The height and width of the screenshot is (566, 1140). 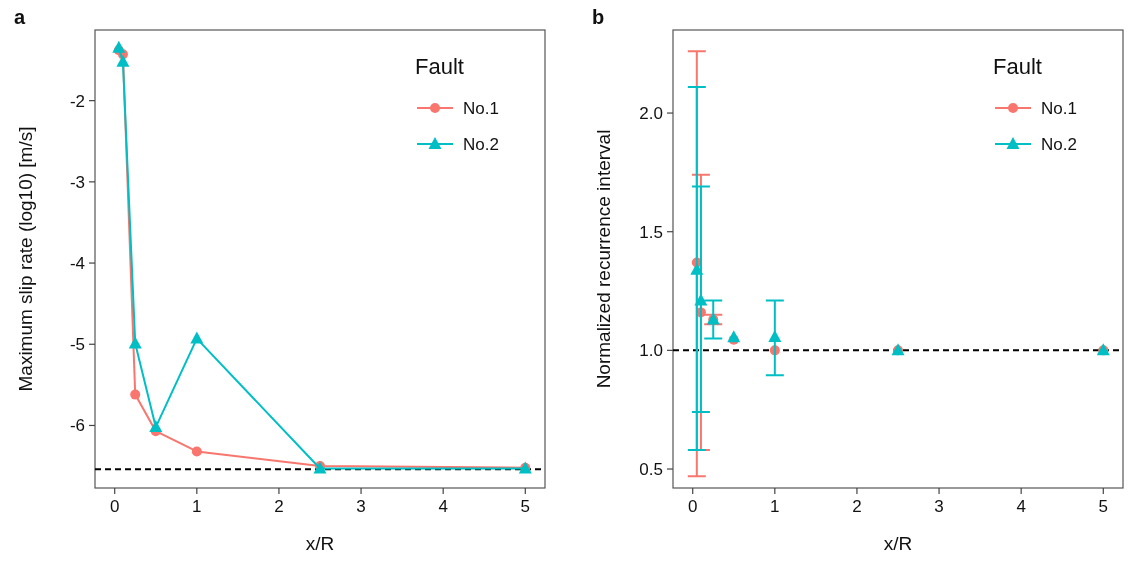 What do you see at coordinates (77, 101) in the screenshot?
I see `y-tick-label: -2` at bounding box center [77, 101].